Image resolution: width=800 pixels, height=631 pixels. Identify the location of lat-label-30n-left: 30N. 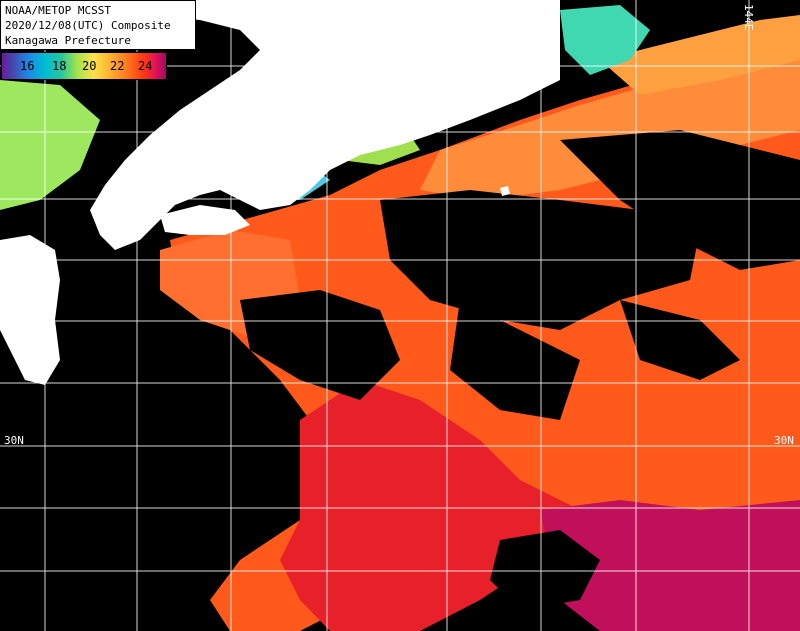
(14, 440).